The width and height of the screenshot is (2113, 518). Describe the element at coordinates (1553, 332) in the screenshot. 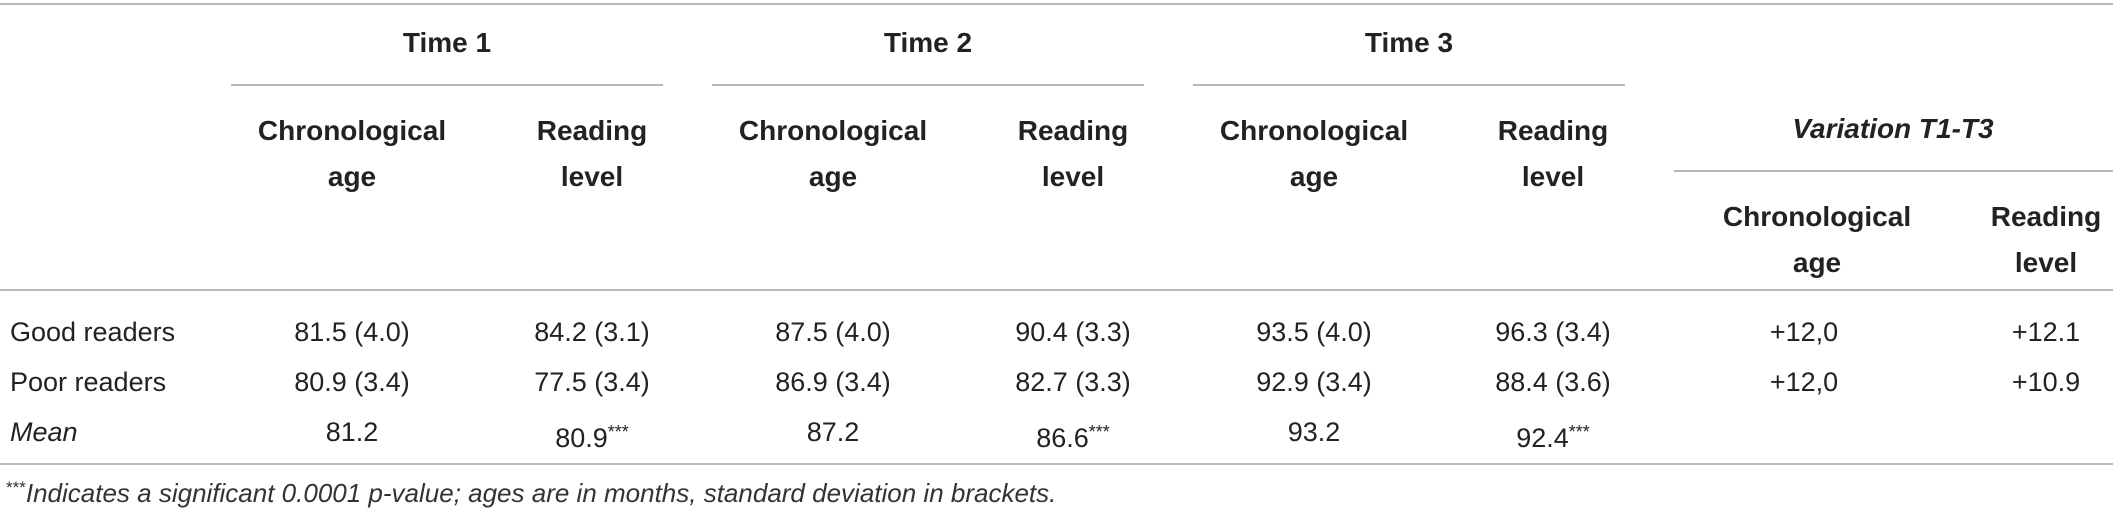

I see `table-cell: 96.3 (3.4)` at that location.